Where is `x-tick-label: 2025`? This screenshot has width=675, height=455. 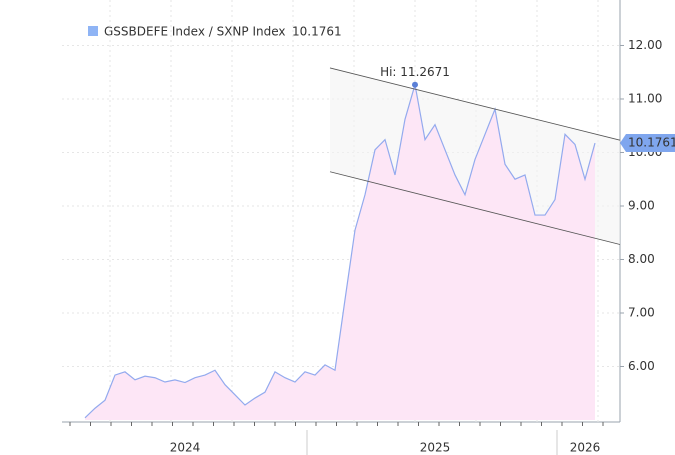
x-tick-label: 2025 is located at coordinates (435, 448).